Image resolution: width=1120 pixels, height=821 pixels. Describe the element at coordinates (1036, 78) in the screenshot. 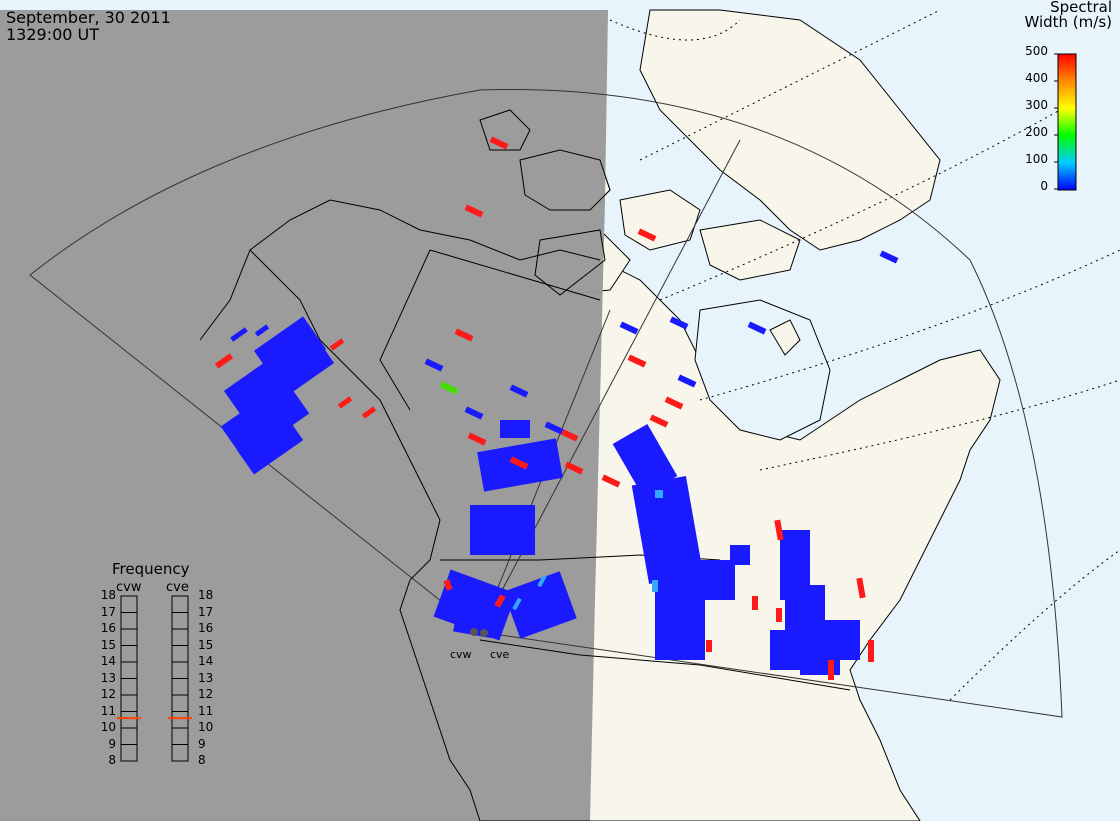

I see `colorbar-tick-400: 400` at that location.